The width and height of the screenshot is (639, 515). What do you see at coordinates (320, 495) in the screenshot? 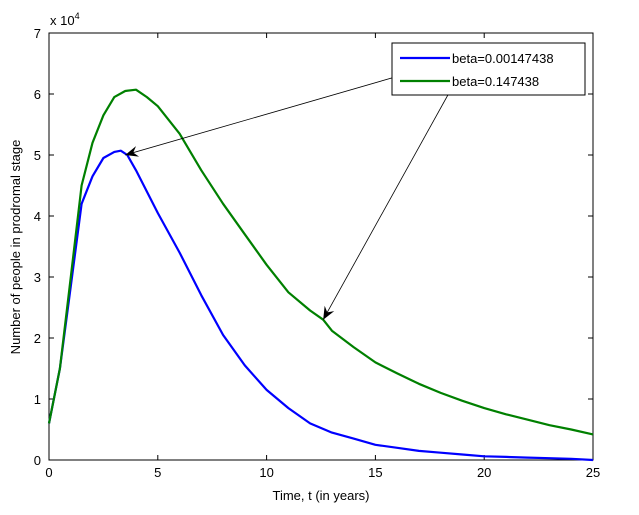
I see `x-axis-label: Time, t (in years)` at bounding box center [320, 495].